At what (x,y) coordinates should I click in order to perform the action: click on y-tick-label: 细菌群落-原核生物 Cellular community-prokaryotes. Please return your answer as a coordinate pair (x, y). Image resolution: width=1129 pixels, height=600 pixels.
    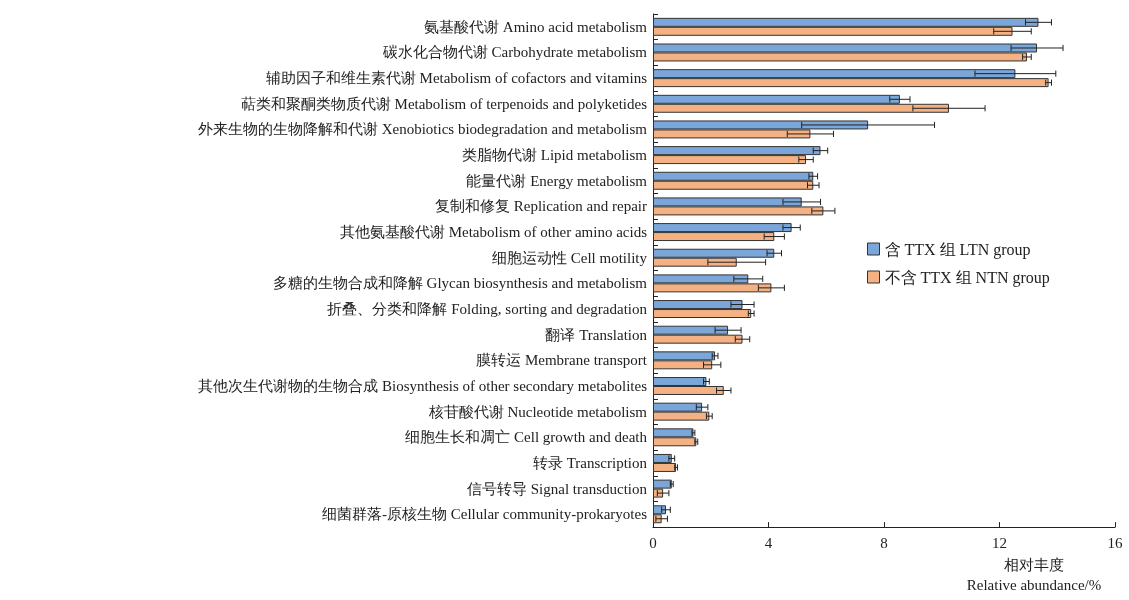
    Looking at the image, I should click on (485, 514).